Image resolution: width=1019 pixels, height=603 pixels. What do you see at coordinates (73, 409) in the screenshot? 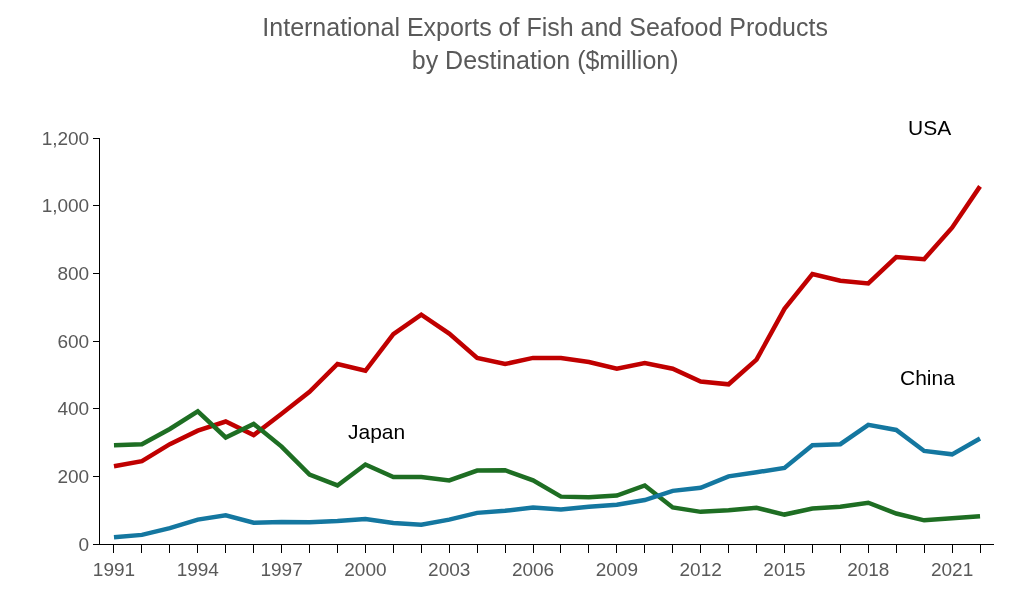
I see `y-tick-label: 400` at bounding box center [73, 409].